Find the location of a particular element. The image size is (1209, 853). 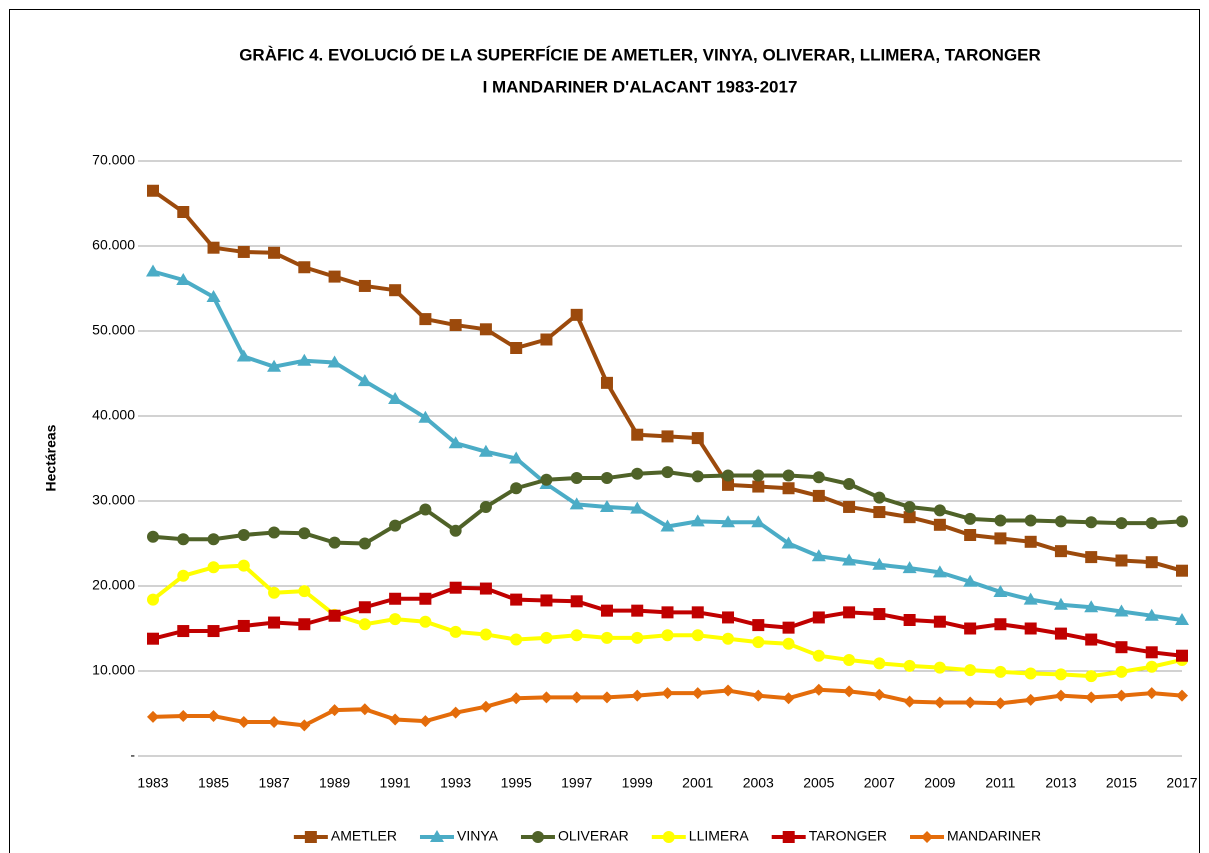

x-tick-label: 1993 is located at coordinates (455, 783).